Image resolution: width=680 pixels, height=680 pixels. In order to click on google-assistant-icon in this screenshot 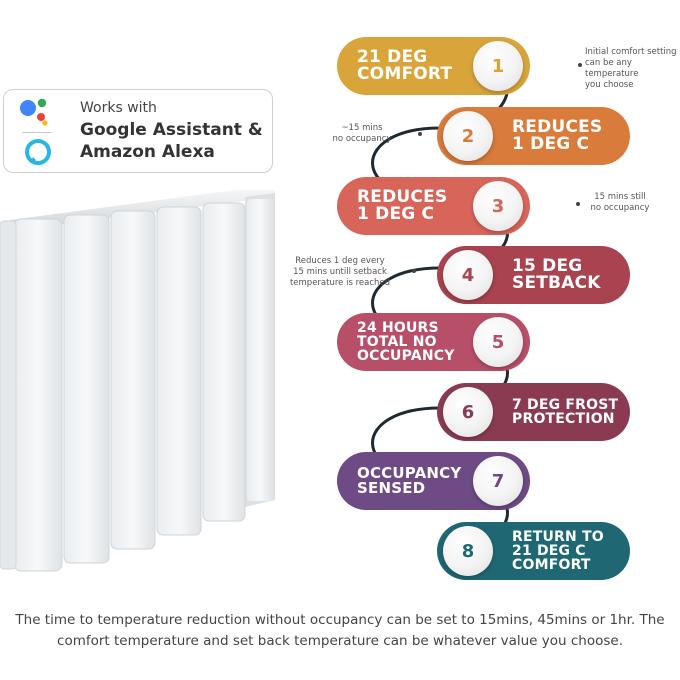, I will do `click(34, 112)`.